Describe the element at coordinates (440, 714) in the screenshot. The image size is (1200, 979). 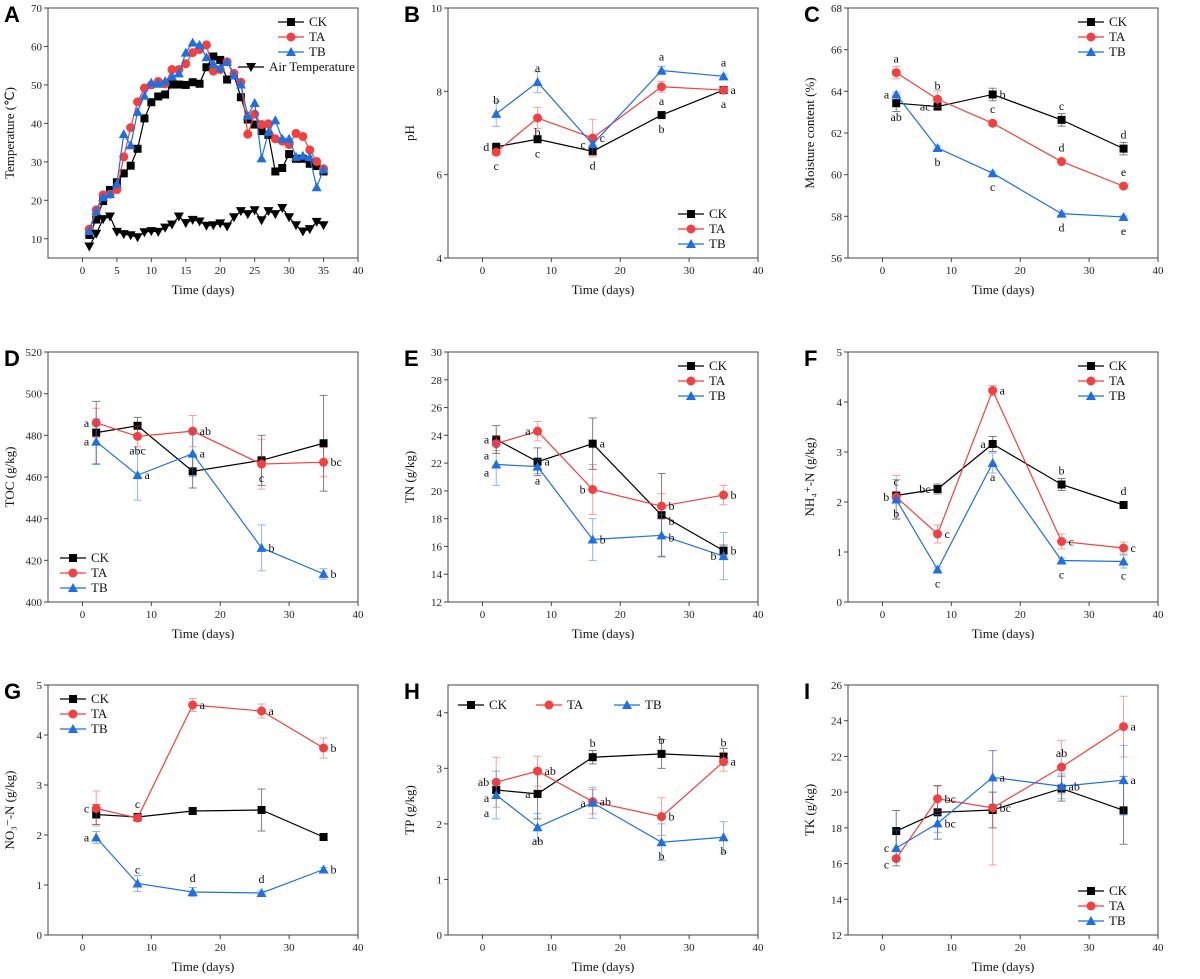
I see `y-tick-label: 4` at that location.